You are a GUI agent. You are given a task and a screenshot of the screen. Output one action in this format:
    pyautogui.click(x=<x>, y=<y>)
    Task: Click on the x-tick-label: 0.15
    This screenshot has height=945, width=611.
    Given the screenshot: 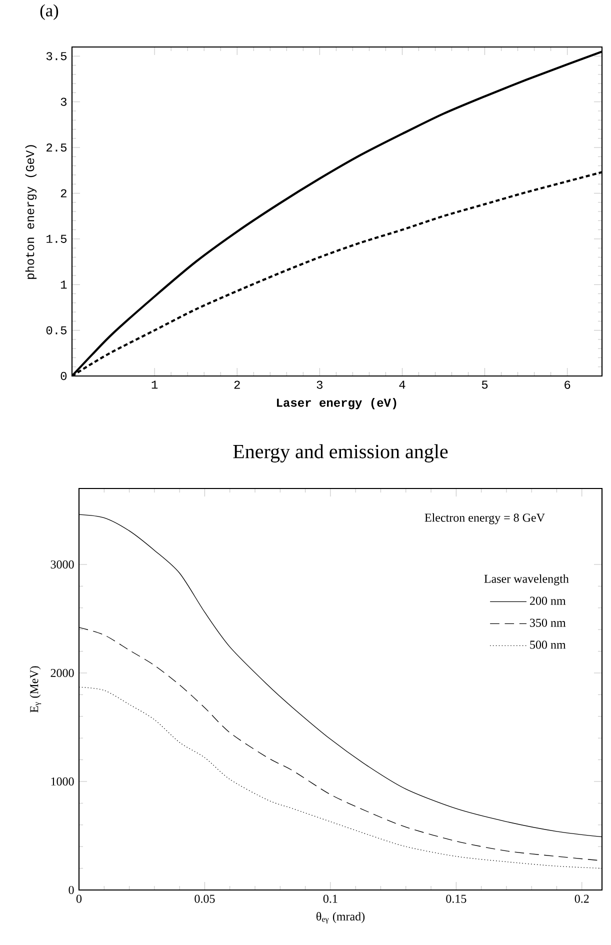 What is the action you would take?
    pyautogui.click(x=456, y=898)
    